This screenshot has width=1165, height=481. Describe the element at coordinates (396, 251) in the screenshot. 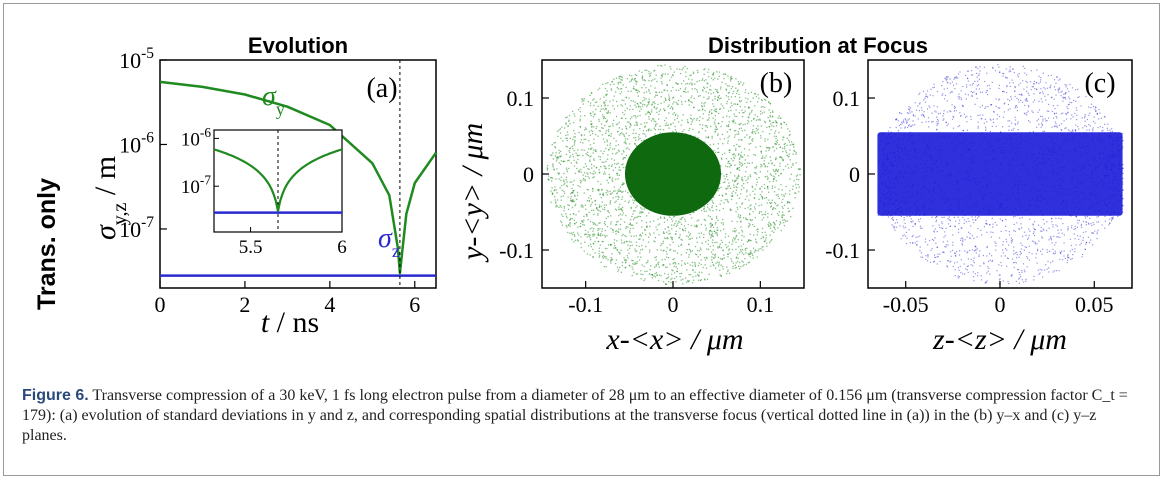

I see `series-label-sigma-z-sub: z` at that location.